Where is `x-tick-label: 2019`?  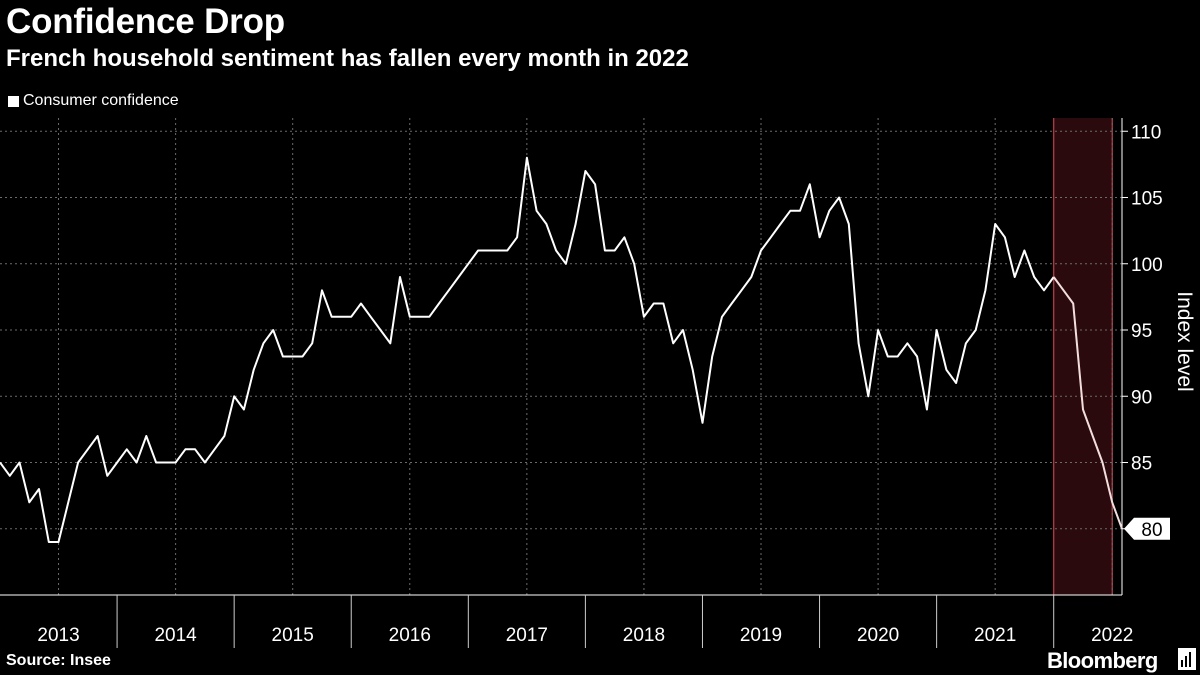 x-tick-label: 2019 is located at coordinates (761, 635).